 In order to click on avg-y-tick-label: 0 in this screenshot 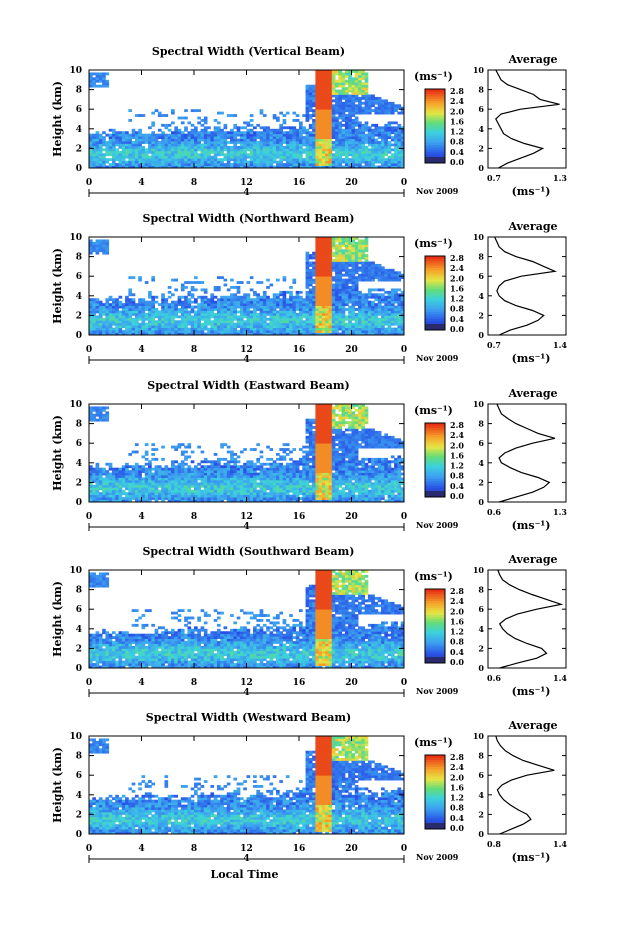, I will do `click(481, 834)`.